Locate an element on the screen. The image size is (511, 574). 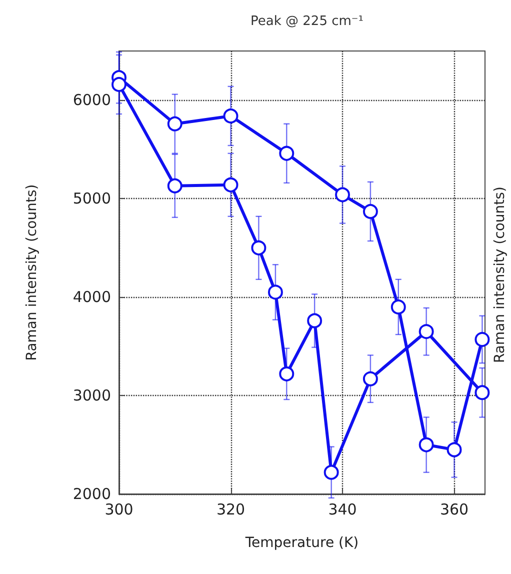
y-tick-label: 6000 is located at coordinates (91, 100).